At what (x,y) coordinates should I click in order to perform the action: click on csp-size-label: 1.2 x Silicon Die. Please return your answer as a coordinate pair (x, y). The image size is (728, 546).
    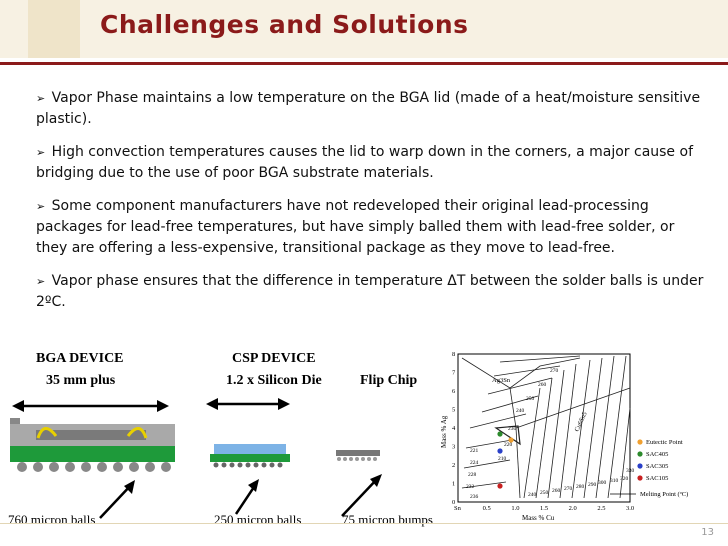
    Looking at the image, I should click on (274, 380).